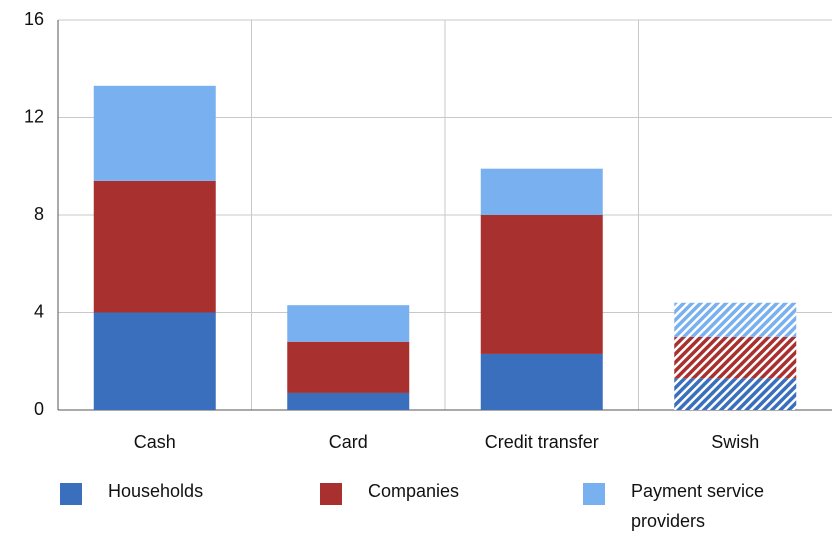 The image size is (832, 540). Describe the element at coordinates (156, 491) in the screenshot. I see `legend-label: Households` at that location.